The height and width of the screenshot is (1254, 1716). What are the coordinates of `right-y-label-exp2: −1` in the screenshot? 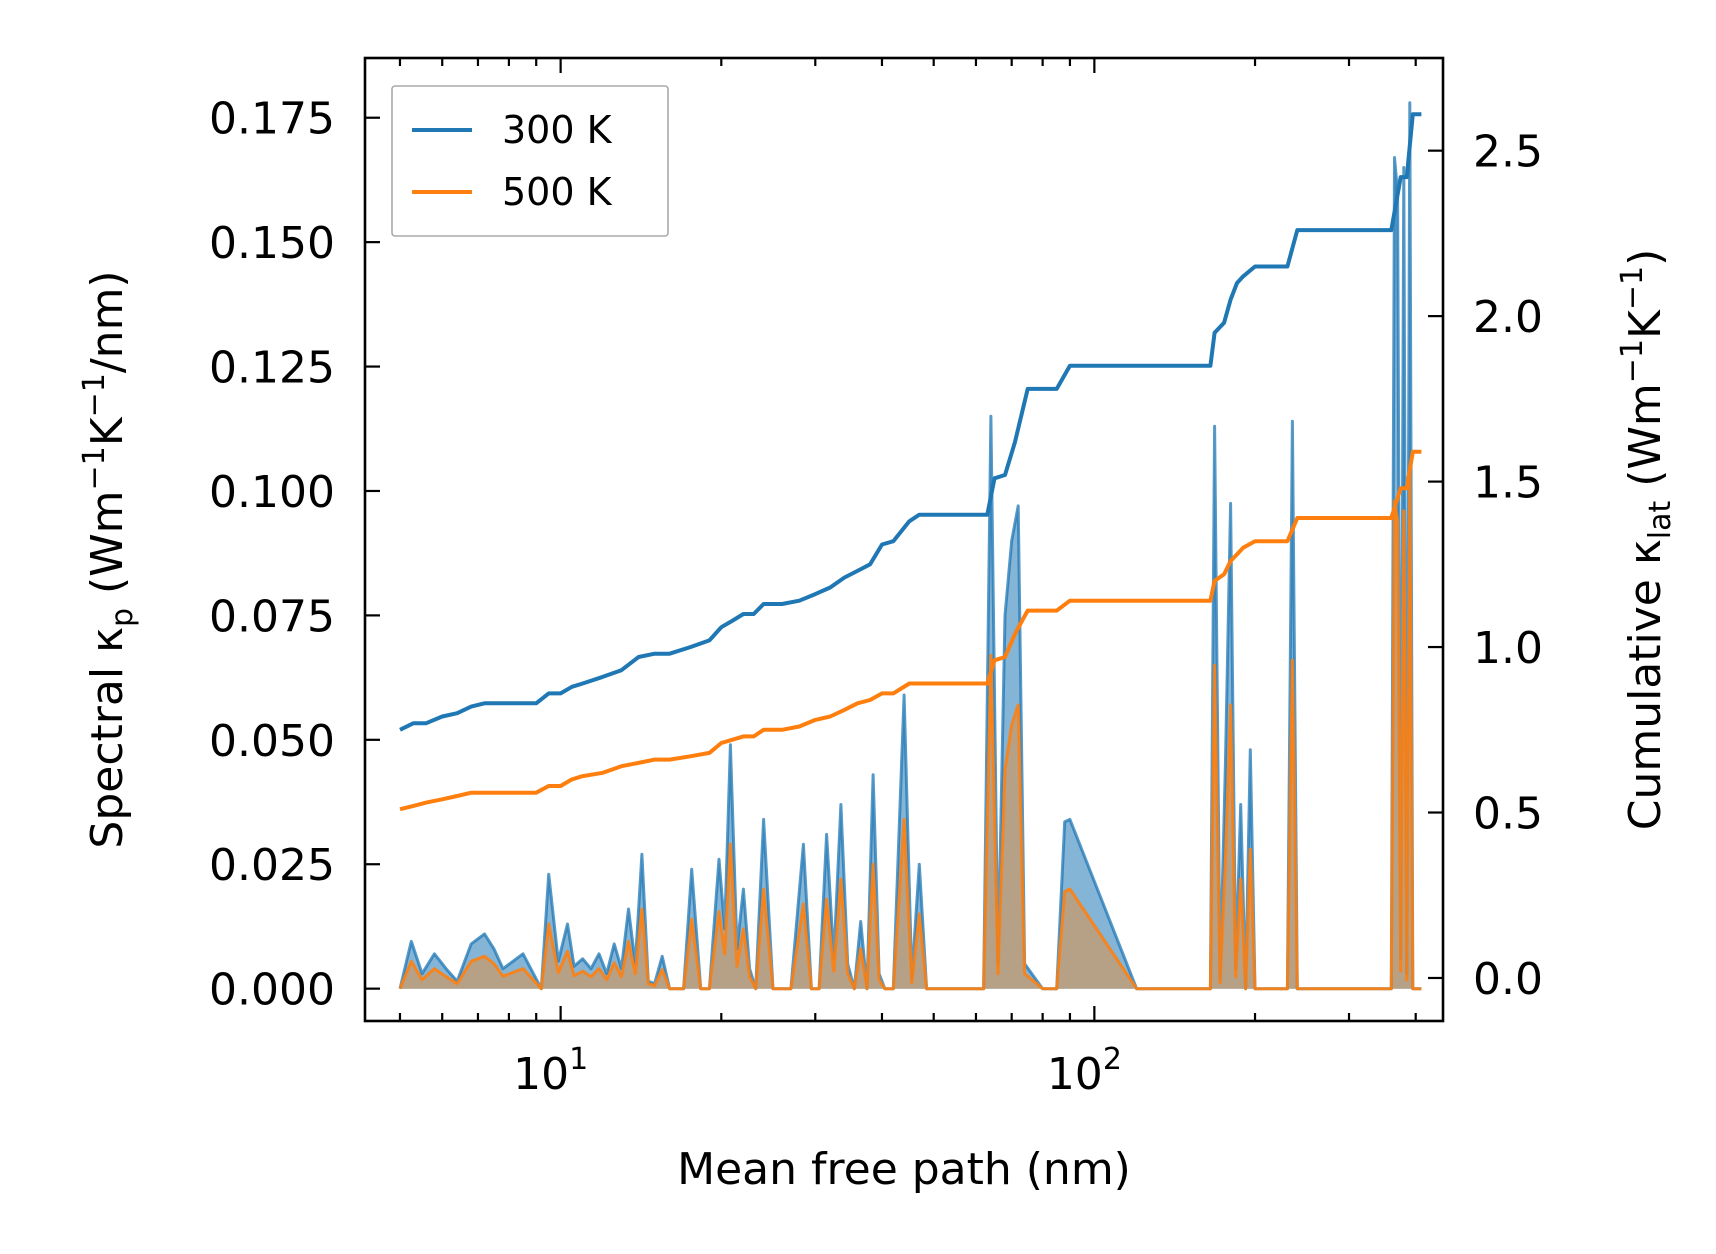 It's located at (1632, 288).